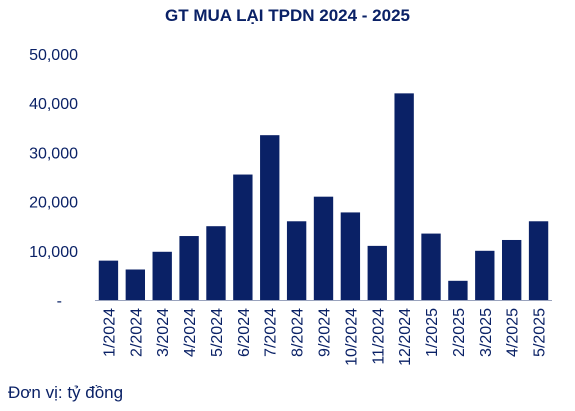 This screenshot has width=575, height=411. I want to click on bar-9-2024, so click(323, 248).